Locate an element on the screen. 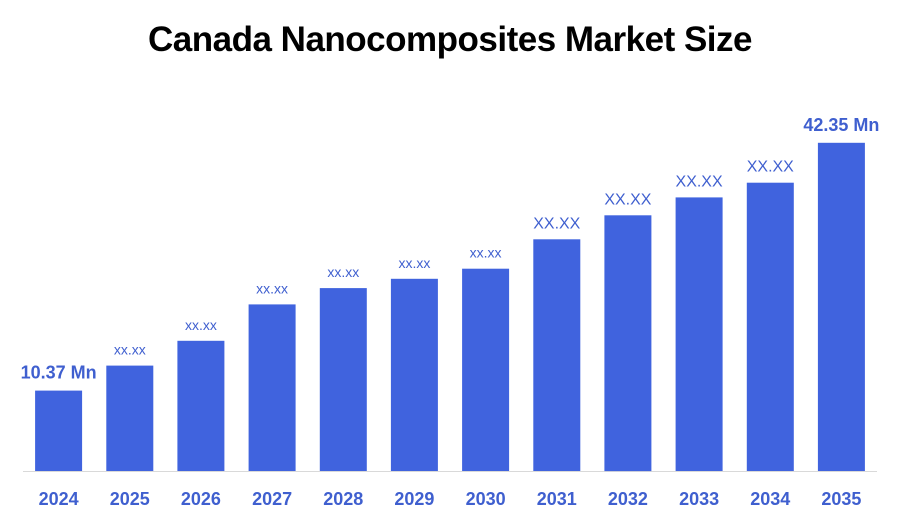 The image size is (900, 525). data-label-2025: xx.xx is located at coordinates (130, 350).